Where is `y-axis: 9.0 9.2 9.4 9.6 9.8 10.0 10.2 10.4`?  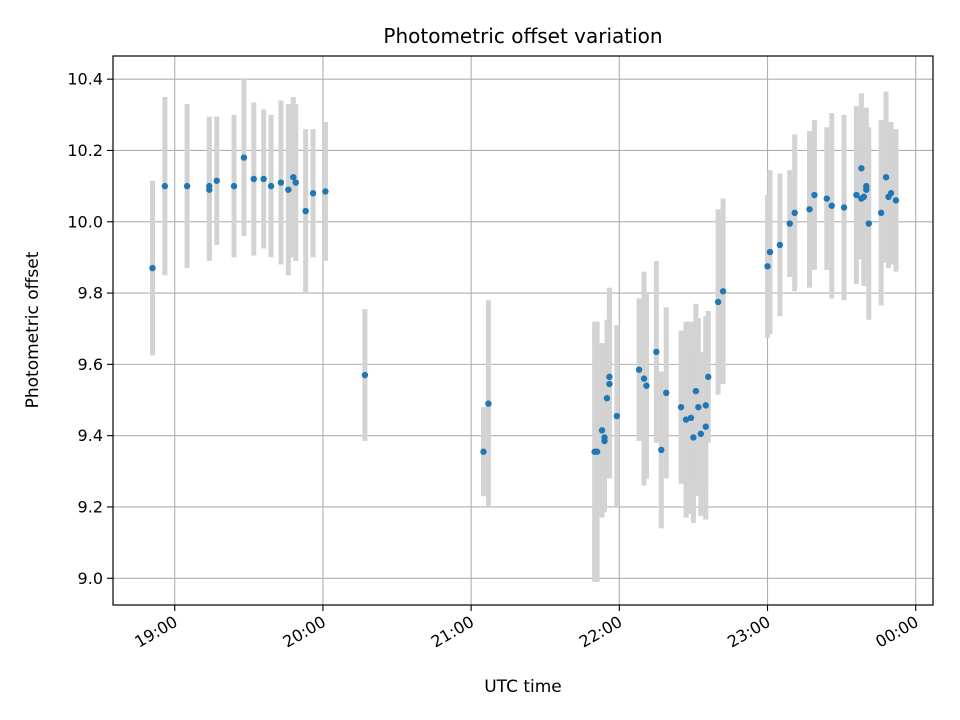
y-axis: 9.0 9.2 9.4 9.6 9.8 10.0 10.2 10.4 is located at coordinates (90, 329).